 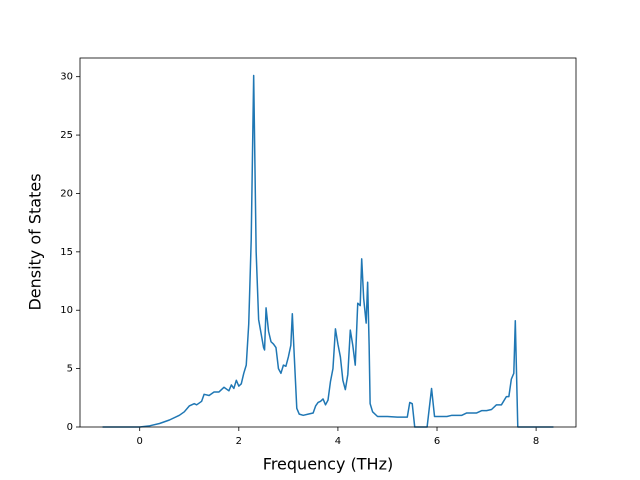 What do you see at coordinates (35, 241) in the screenshot?
I see `y-axis-label: Density of States` at bounding box center [35, 241].